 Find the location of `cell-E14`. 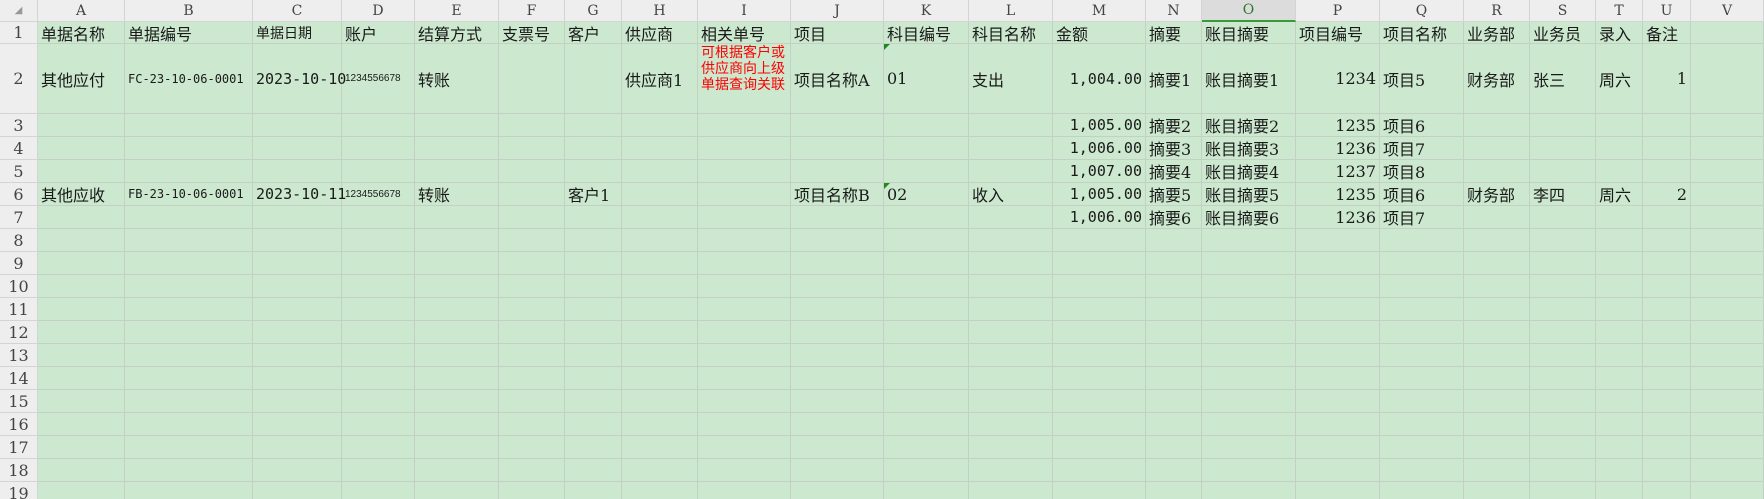

cell-E14 is located at coordinates (457, 378).